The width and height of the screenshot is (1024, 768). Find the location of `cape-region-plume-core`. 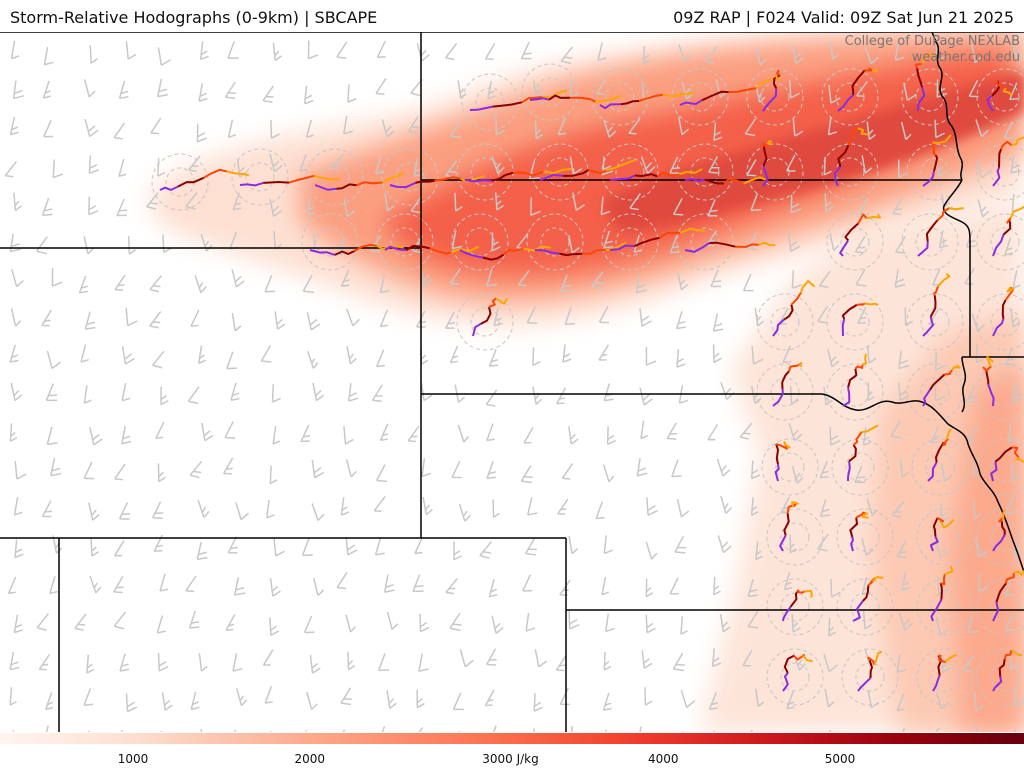

cape-region-plume-core is located at coordinates (812, 152).